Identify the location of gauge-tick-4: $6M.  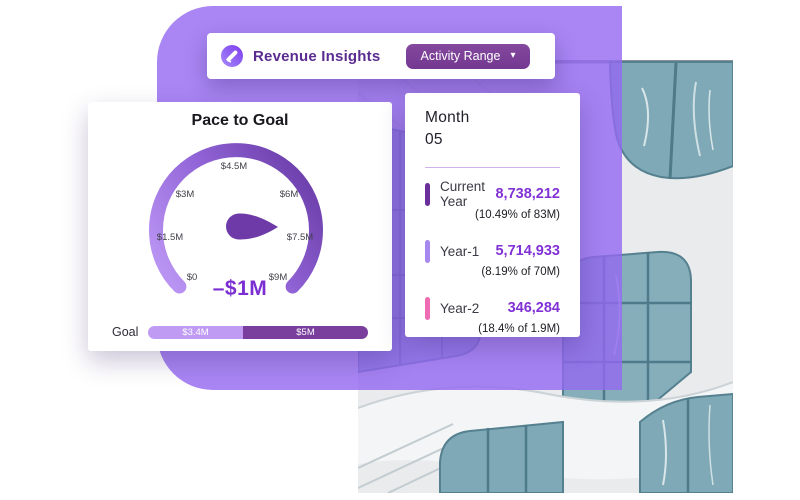
(289, 194).